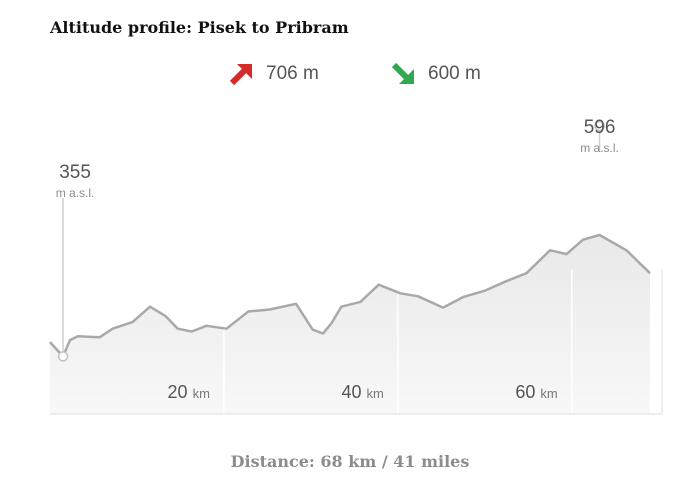  What do you see at coordinates (454, 73) in the screenshot?
I see `descent-value: 600 m` at bounding box center [454, 73].